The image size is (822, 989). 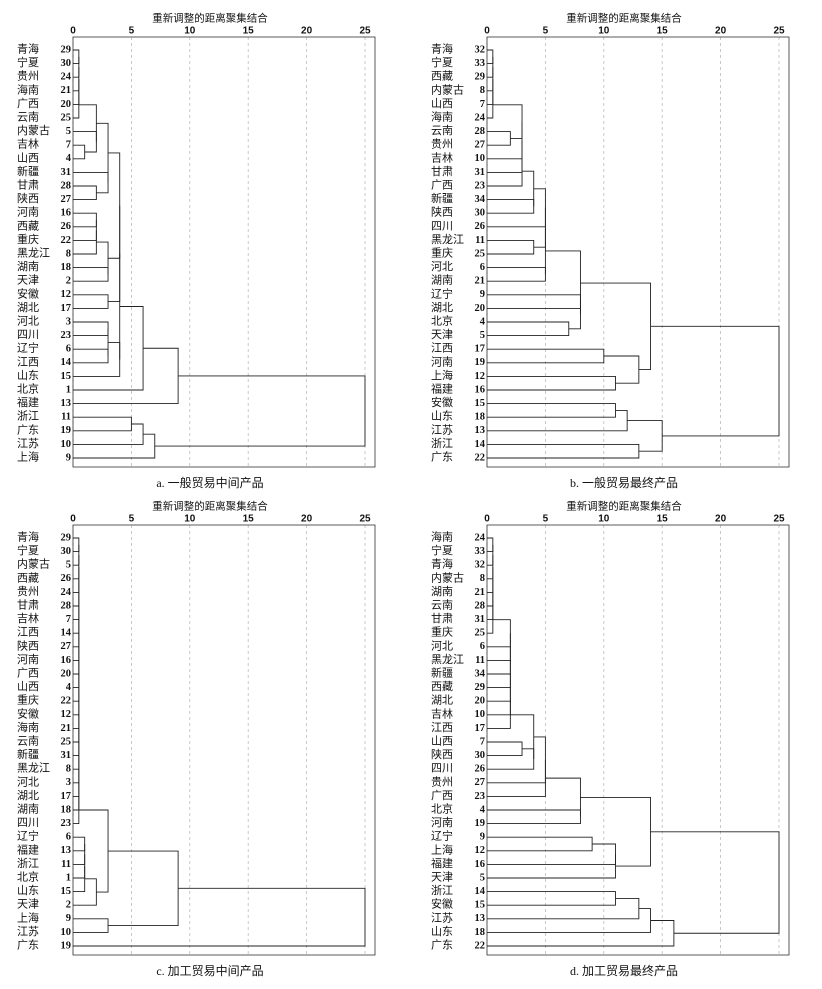 I want to click on leaf-id: 9, so click(x=482, y=294).